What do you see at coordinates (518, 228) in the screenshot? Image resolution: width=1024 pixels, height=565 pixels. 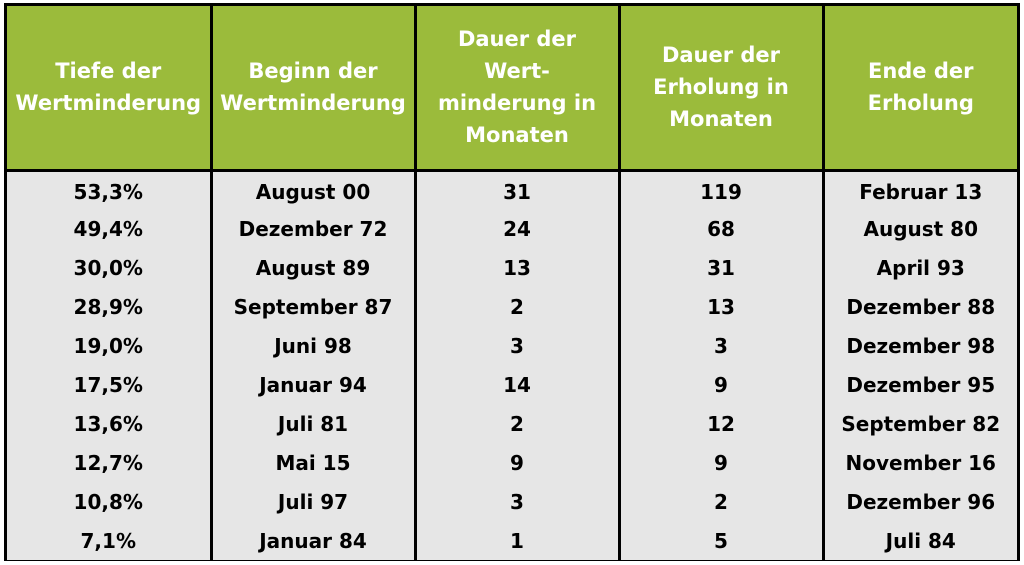 I see `cell-dauer-wertminderung: 24` at bounding box center [518, 228].